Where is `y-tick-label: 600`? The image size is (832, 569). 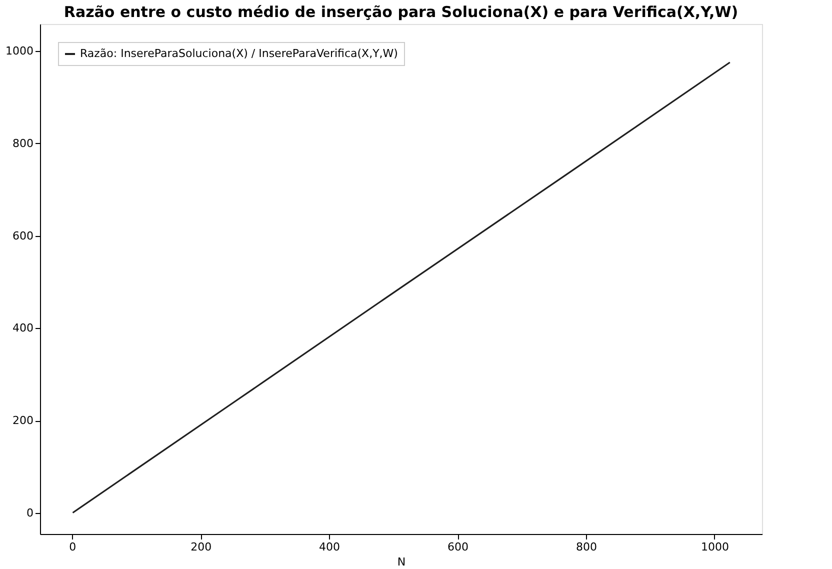
y-tick-label: 600 is located at coordinates (23, 235).